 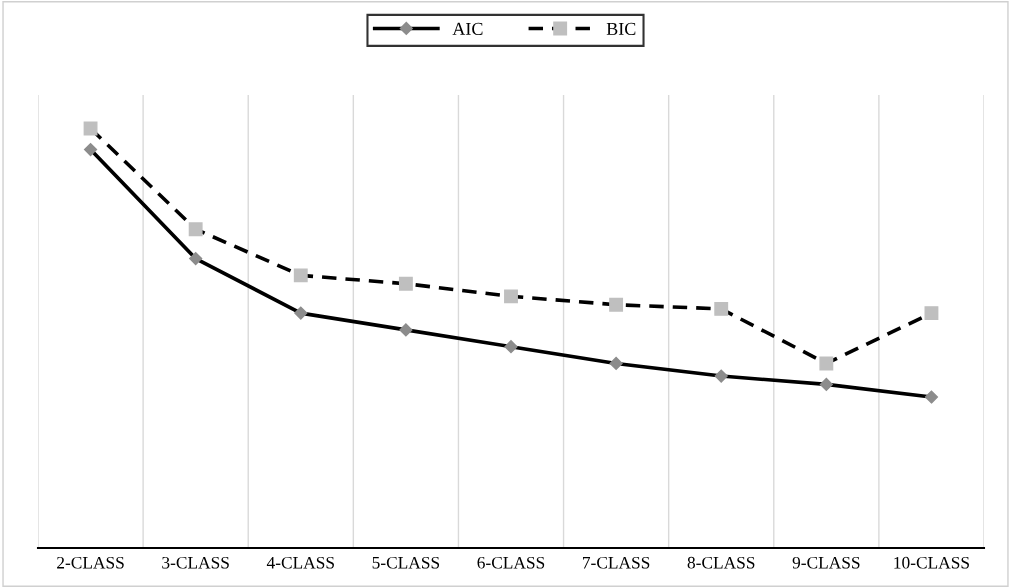 I want to click on x-tick-label: 10-CLASS, so click(x=931, y=562).